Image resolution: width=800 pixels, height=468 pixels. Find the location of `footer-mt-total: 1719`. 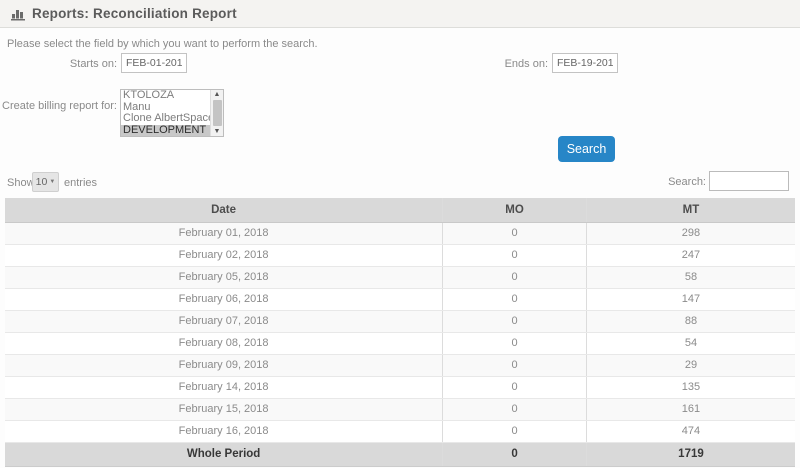

footer-mt-total: 1719 is located at coordinates (690, 454).